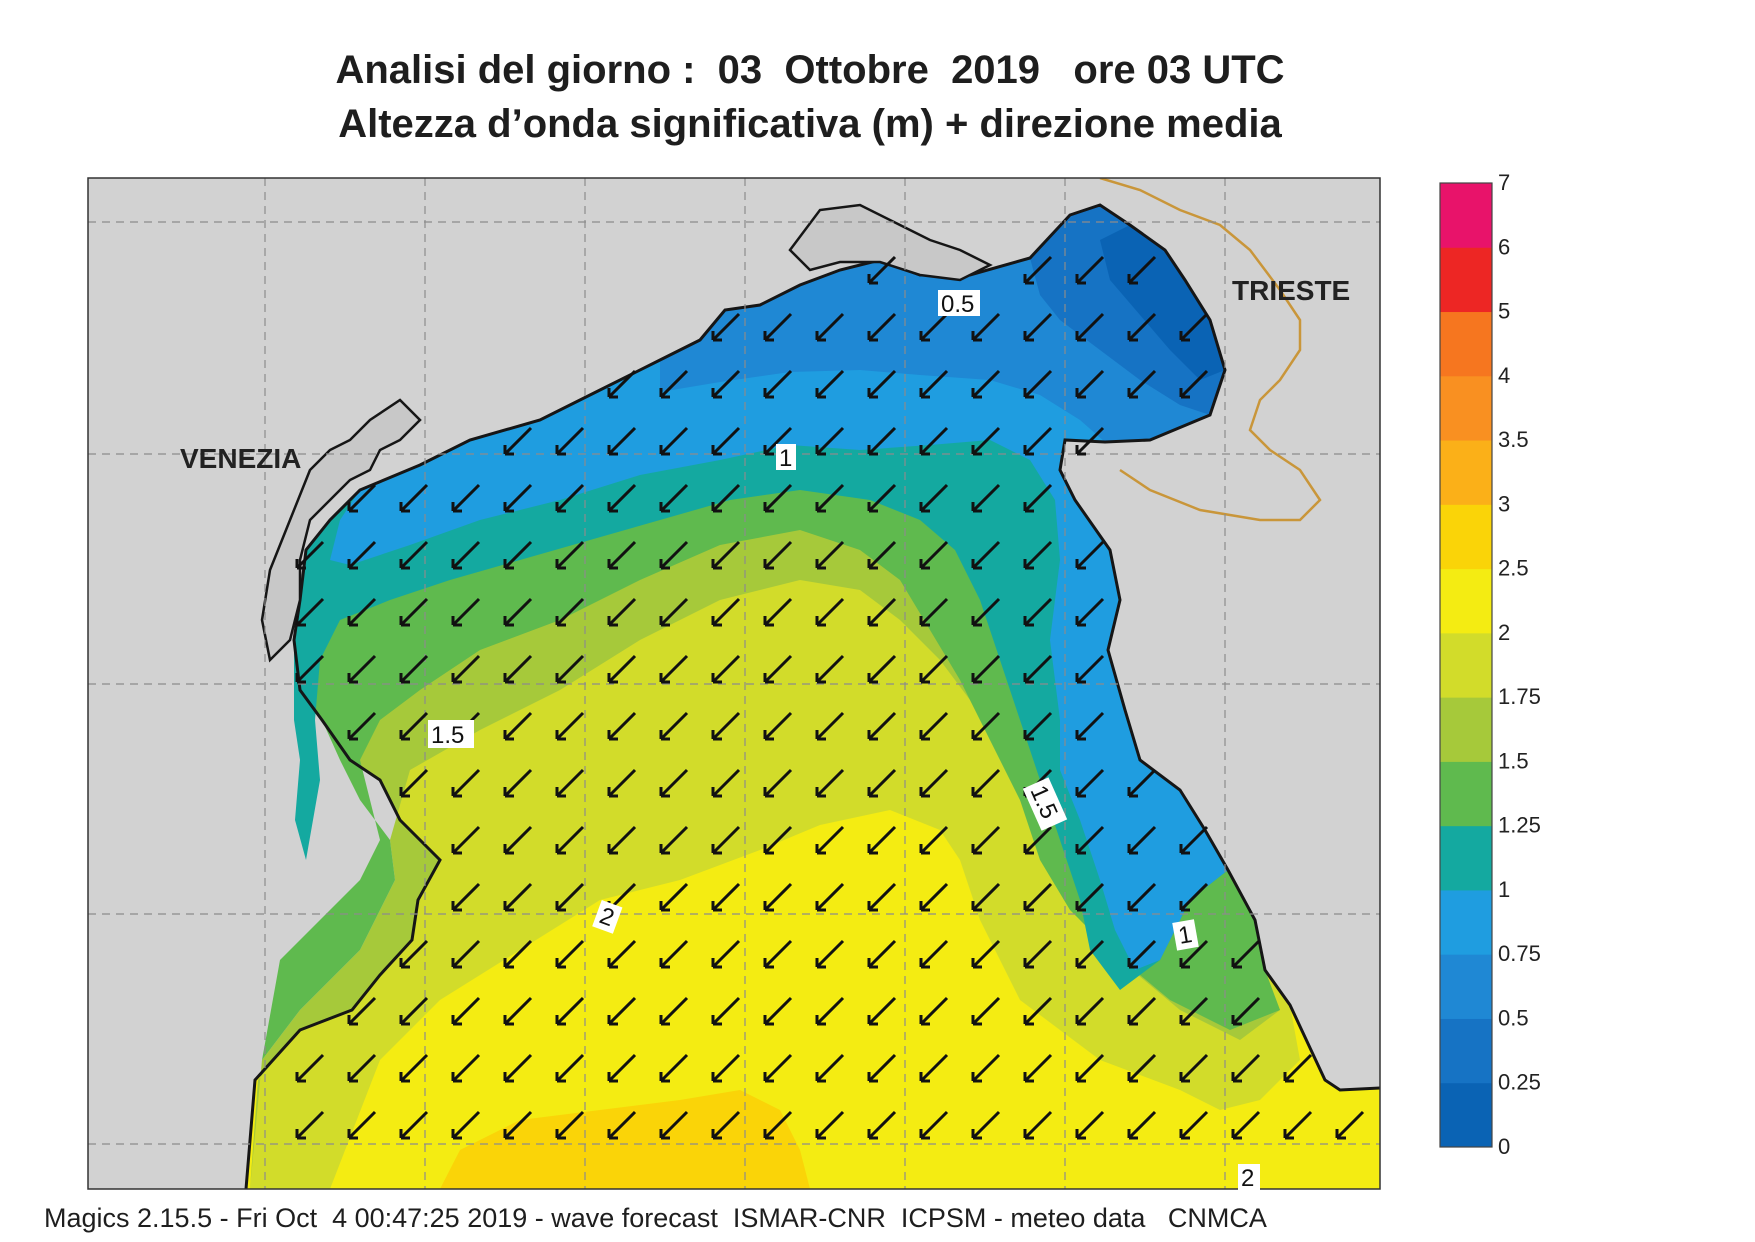 This screenshot has height=1242, width=1755. What do you see at coordinates (1513, 1017) in the screenshot?
I see `legend-level-label: 0.5` at bounding box center [1513, 1017].